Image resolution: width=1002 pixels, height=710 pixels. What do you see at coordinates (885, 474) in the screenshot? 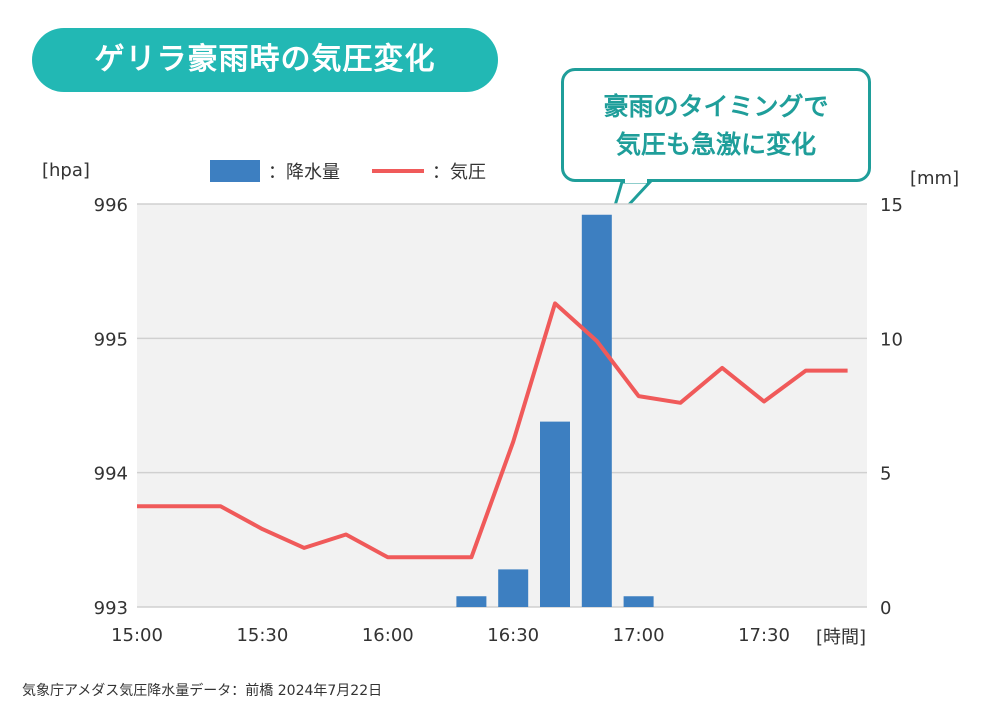
I see `right-tick-label: 5` at bounding box center [885, 474].